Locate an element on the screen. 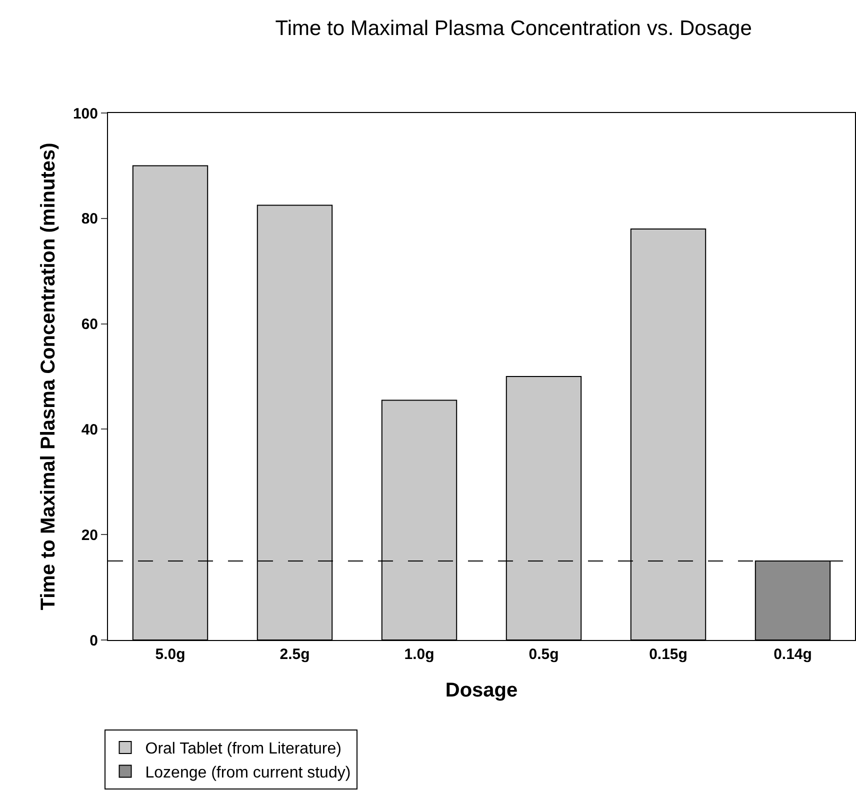 This screenshot has width=856, height=811. x-tick-label: 0.15g is located at coordinates (668, 654).